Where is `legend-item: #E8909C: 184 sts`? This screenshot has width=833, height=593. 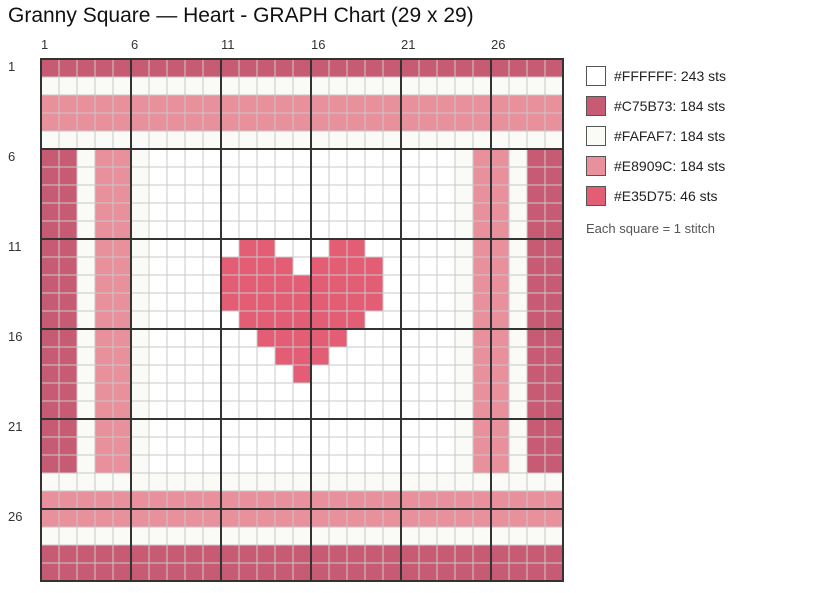 legend-item: #E8909C: 184 sts is located at coordinates (656, 166).